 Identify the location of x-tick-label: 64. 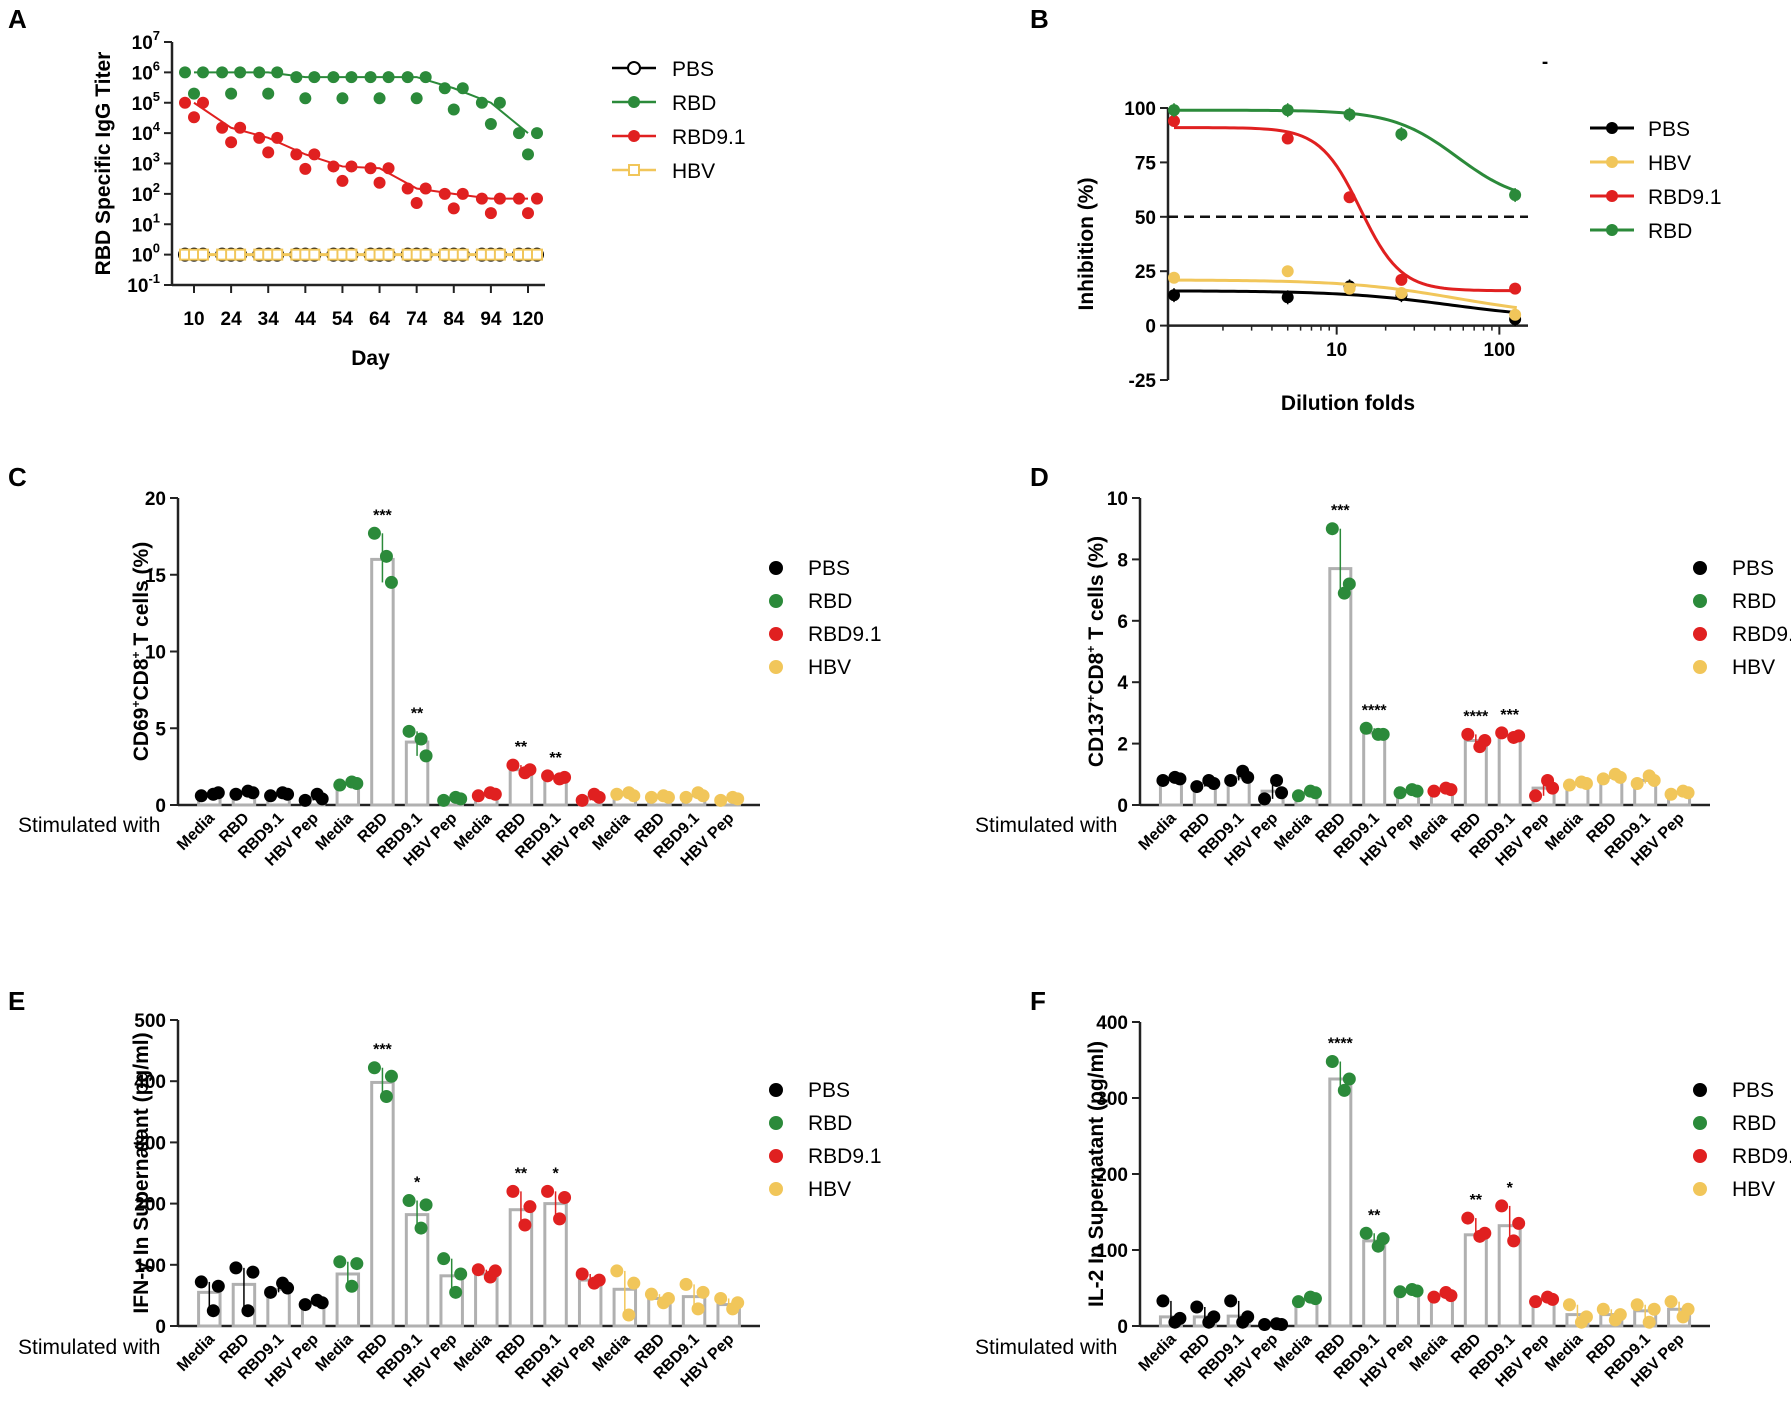
(380, 319).